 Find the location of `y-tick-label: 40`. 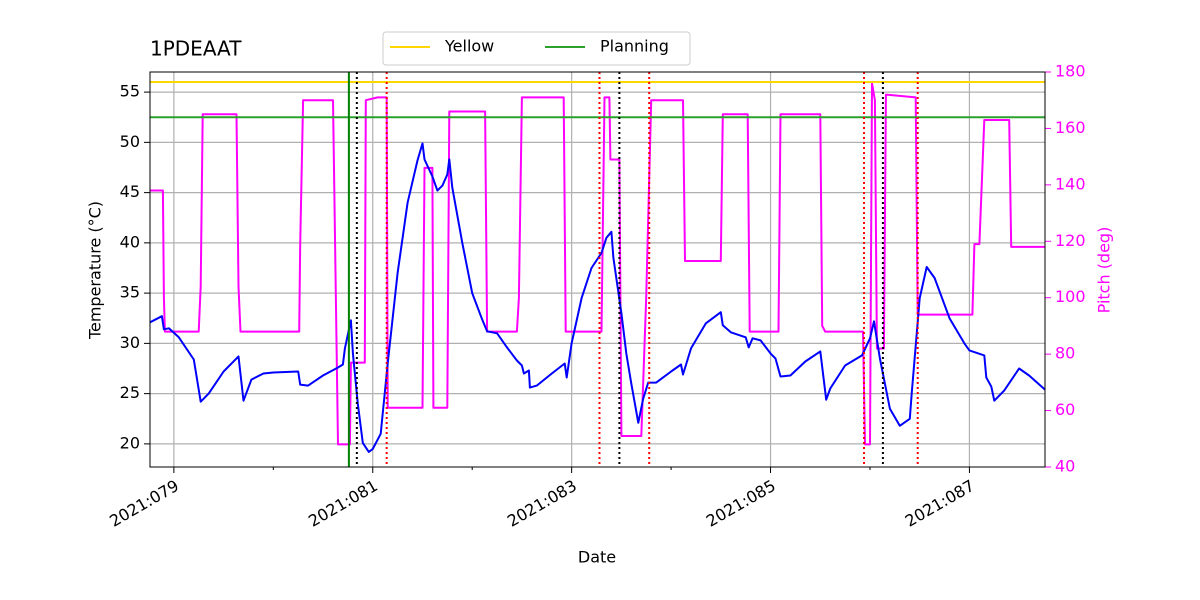

y-tick-label: 40 is located at coordinates (130, 241).